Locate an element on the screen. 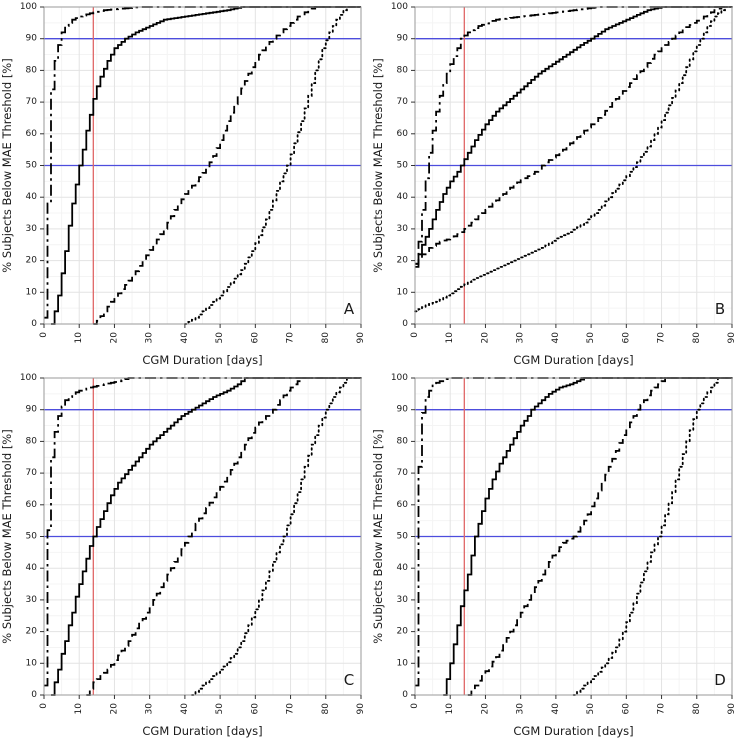  panel-letter: D is located at coordinates (720, 680).